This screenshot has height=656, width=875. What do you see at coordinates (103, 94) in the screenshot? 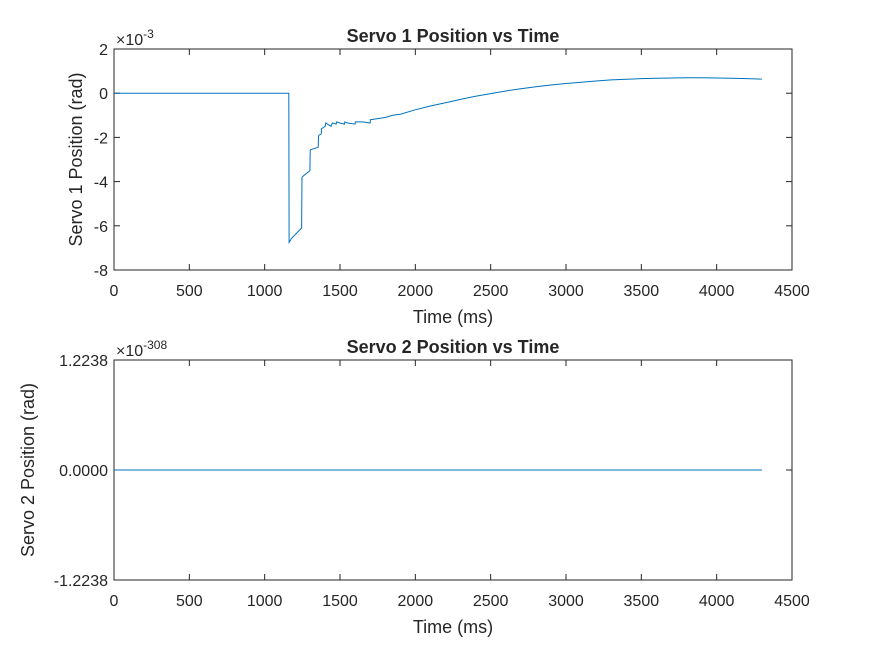
I see `y-tick-label: 0` at bounding box center [103, 94].